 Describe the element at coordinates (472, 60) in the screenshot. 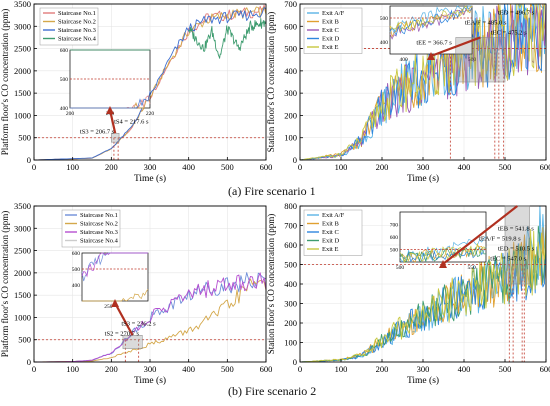

I see `inset-x-tick-label: 500` at that location.